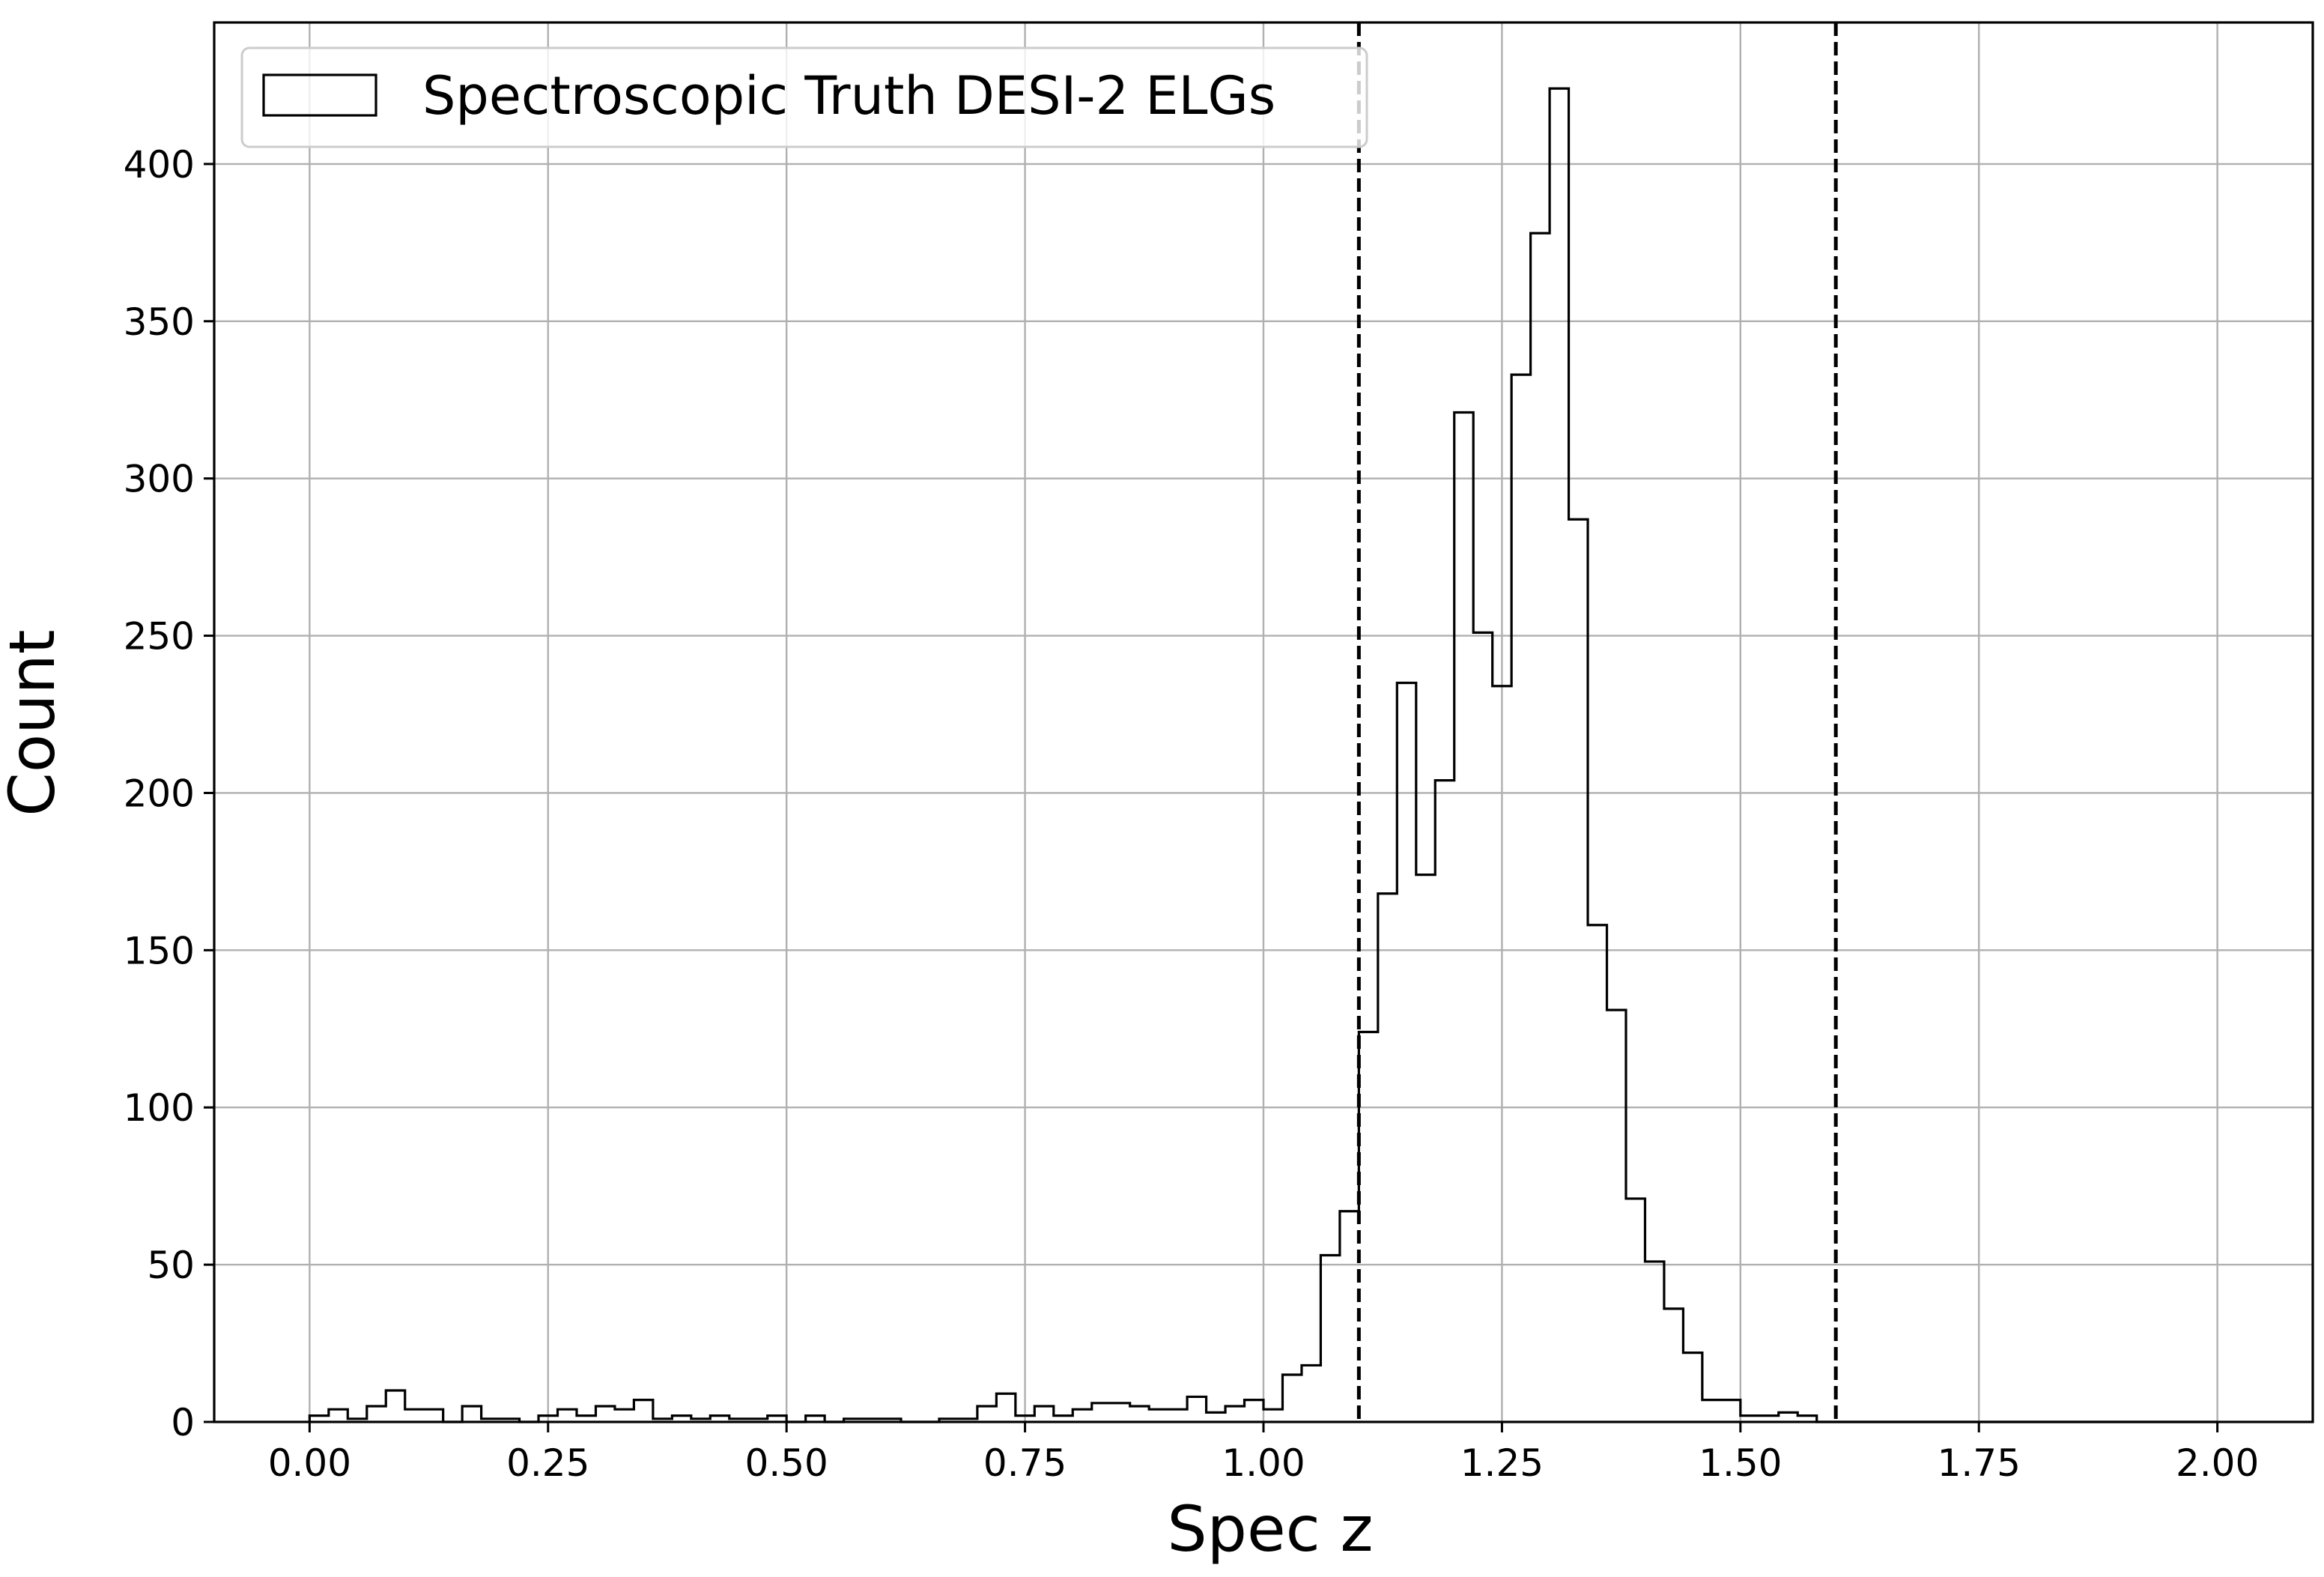 The width and height of the screenshot is (2324, 1577). Describe the element at coordinates (159, 793) in the screenshot. I see `y-tick-label: 200` at that location.